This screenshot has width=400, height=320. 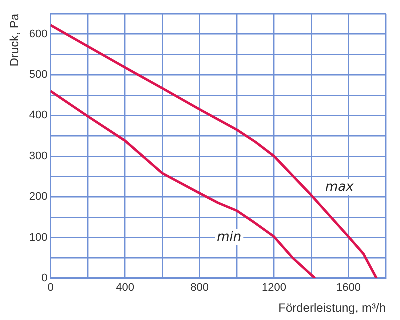 I want to click on x-tick-label: 400, so click(x=125, y=288).